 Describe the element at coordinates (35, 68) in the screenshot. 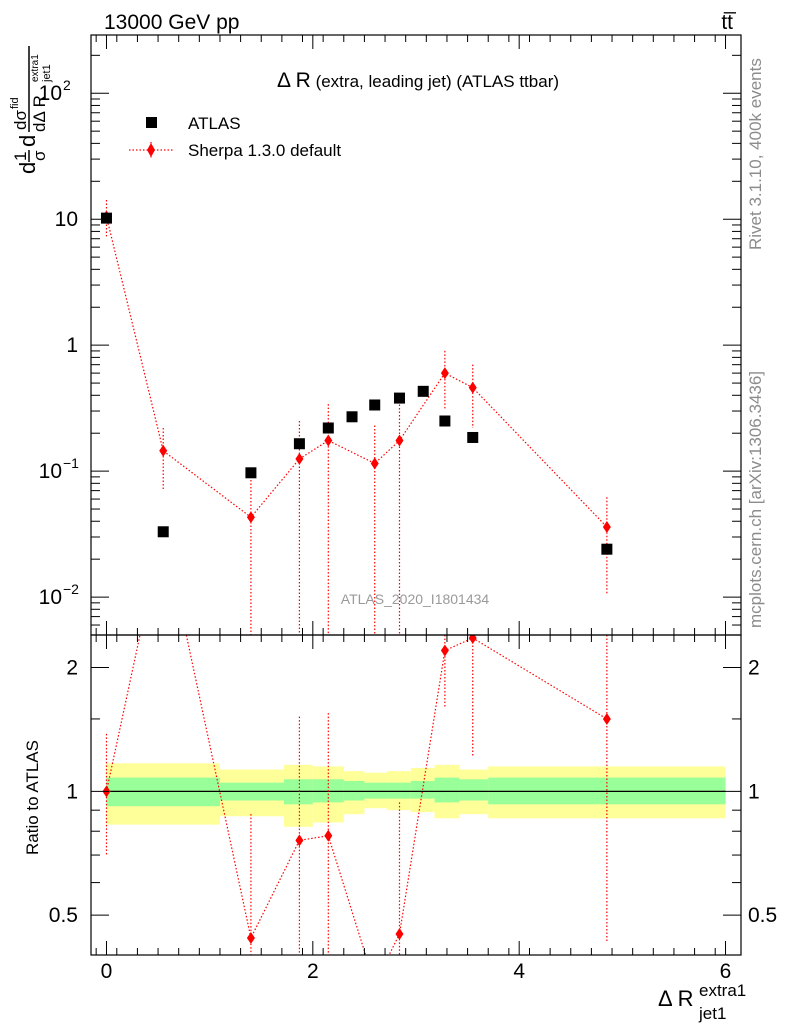

I see `y-label-extra1: extra1` at that location.